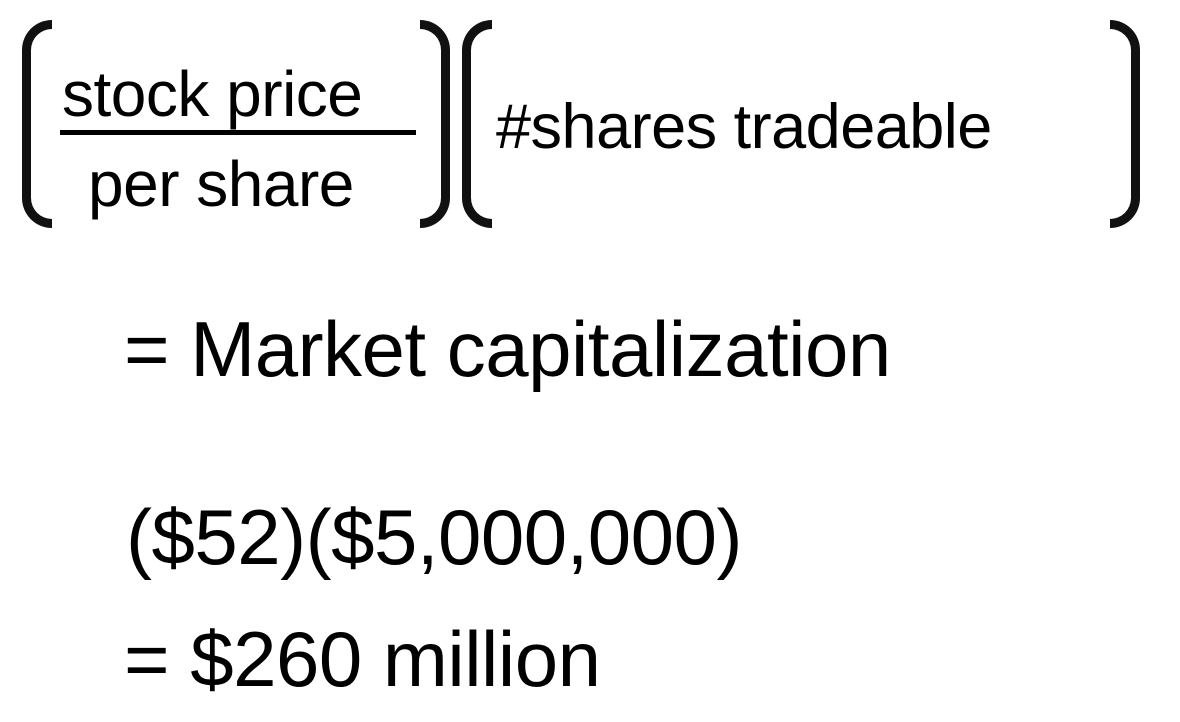 This screenshot has width=1180, height=722. I want to click on shares-tradeable-text: #shares tradeable, so click(744, 127).